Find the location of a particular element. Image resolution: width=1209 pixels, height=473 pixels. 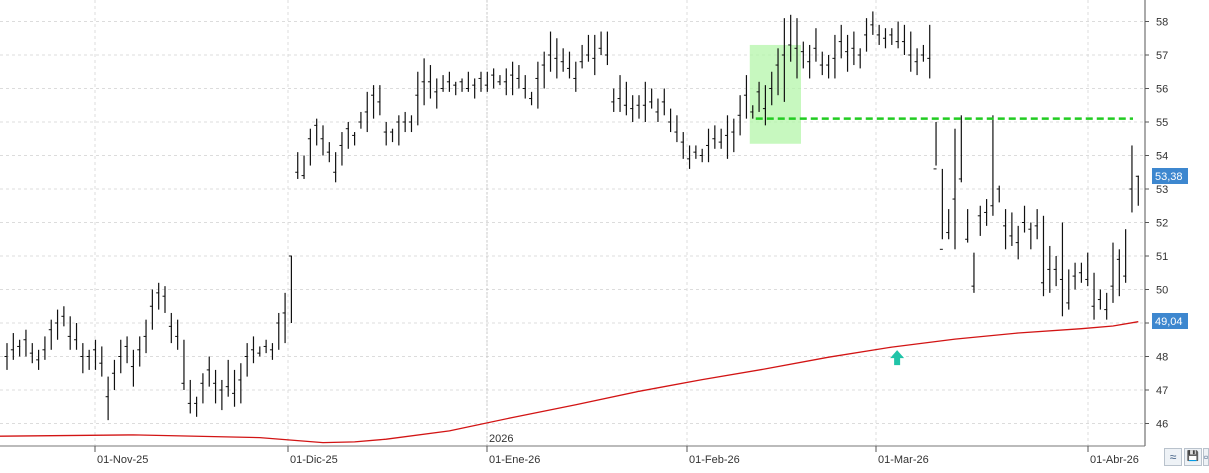

highlight-zone is located at coordinates (775, 94).